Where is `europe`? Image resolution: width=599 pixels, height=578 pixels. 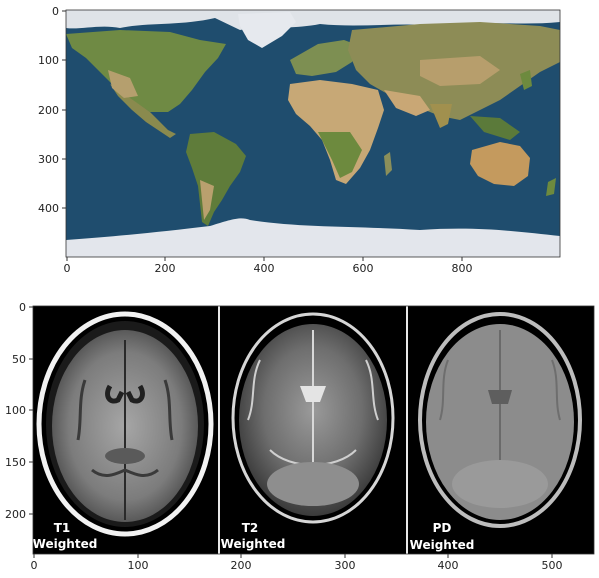 europe is located at coordinates (325, 58).